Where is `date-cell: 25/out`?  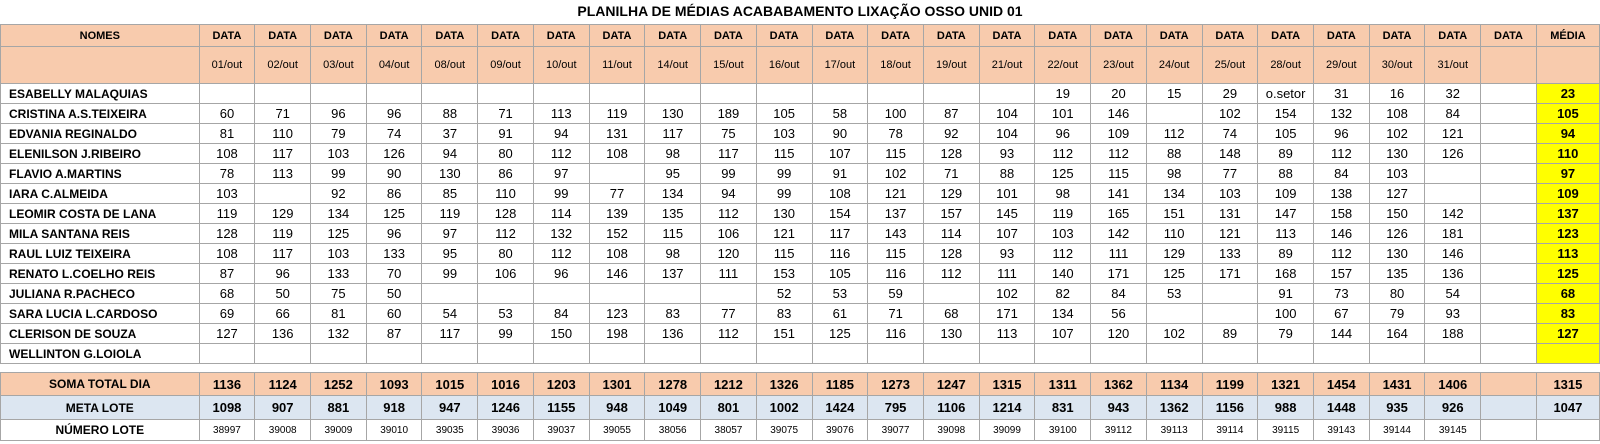 date-cell: 25/out is located at coordinates (1230, 65).